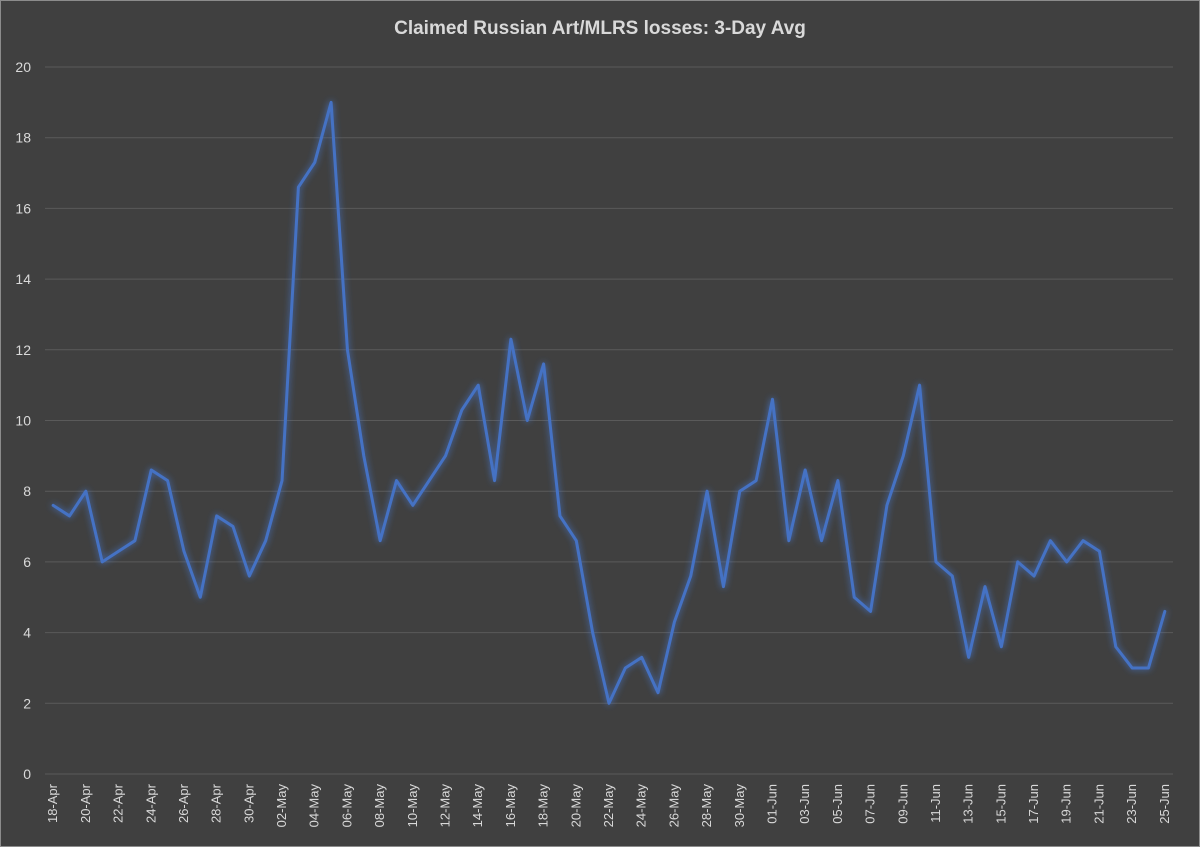  Describe the element at coordinates (1131, 804) in the screenshot. I see `x-tick-label: 23-Jun` at that location.